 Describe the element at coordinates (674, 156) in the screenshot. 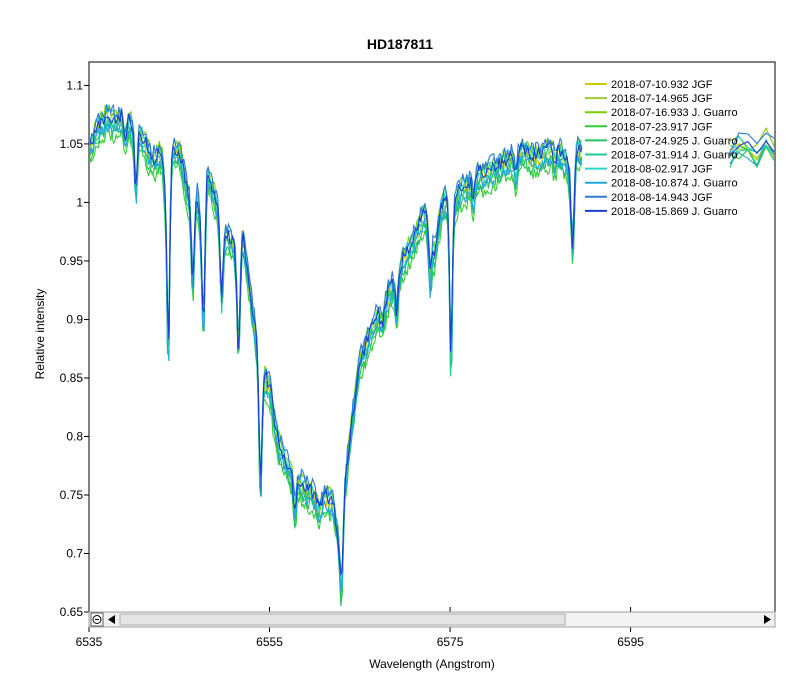

I see `legend-label: 2018-07-31.914 J. Guarro` at that location.